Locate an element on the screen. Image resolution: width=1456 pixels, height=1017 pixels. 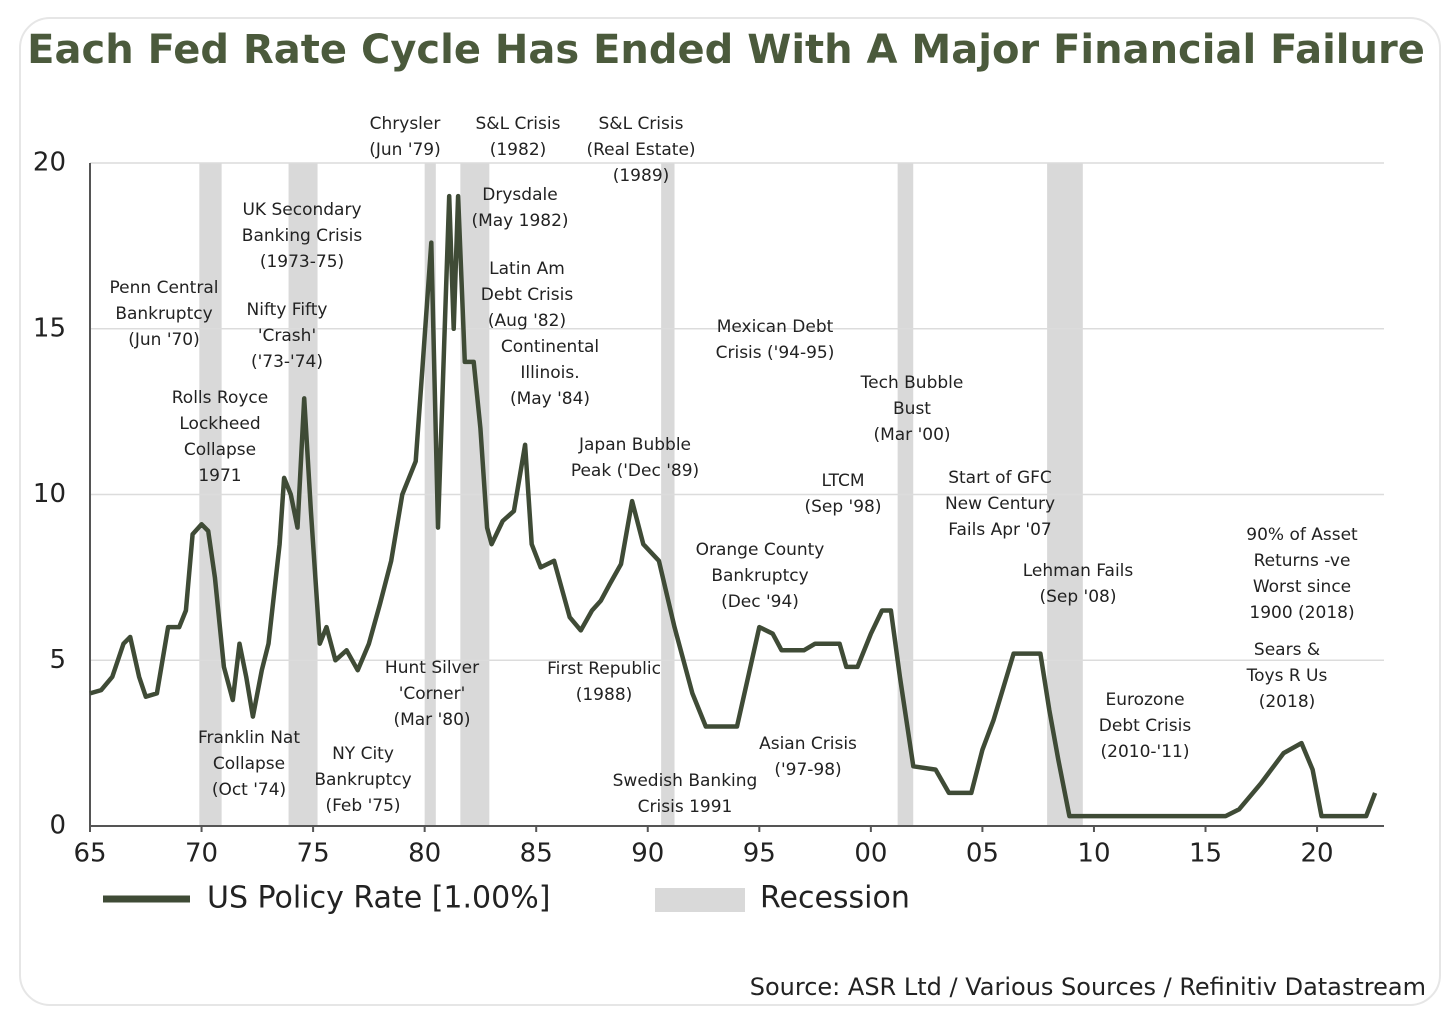
annotation: Mexican Debt Crisis ('94-95) is located at coordinates (775, 340).